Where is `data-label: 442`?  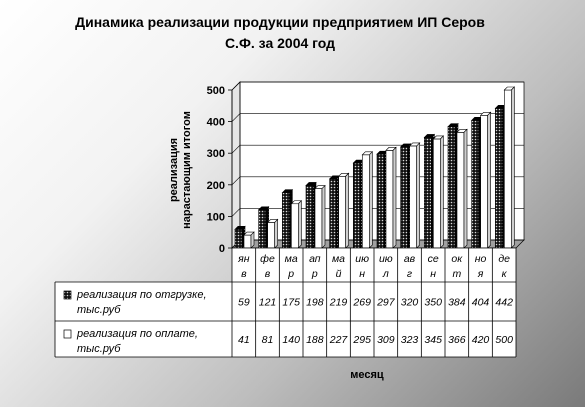
data-label: 442 is located at coordinates (504, 303).